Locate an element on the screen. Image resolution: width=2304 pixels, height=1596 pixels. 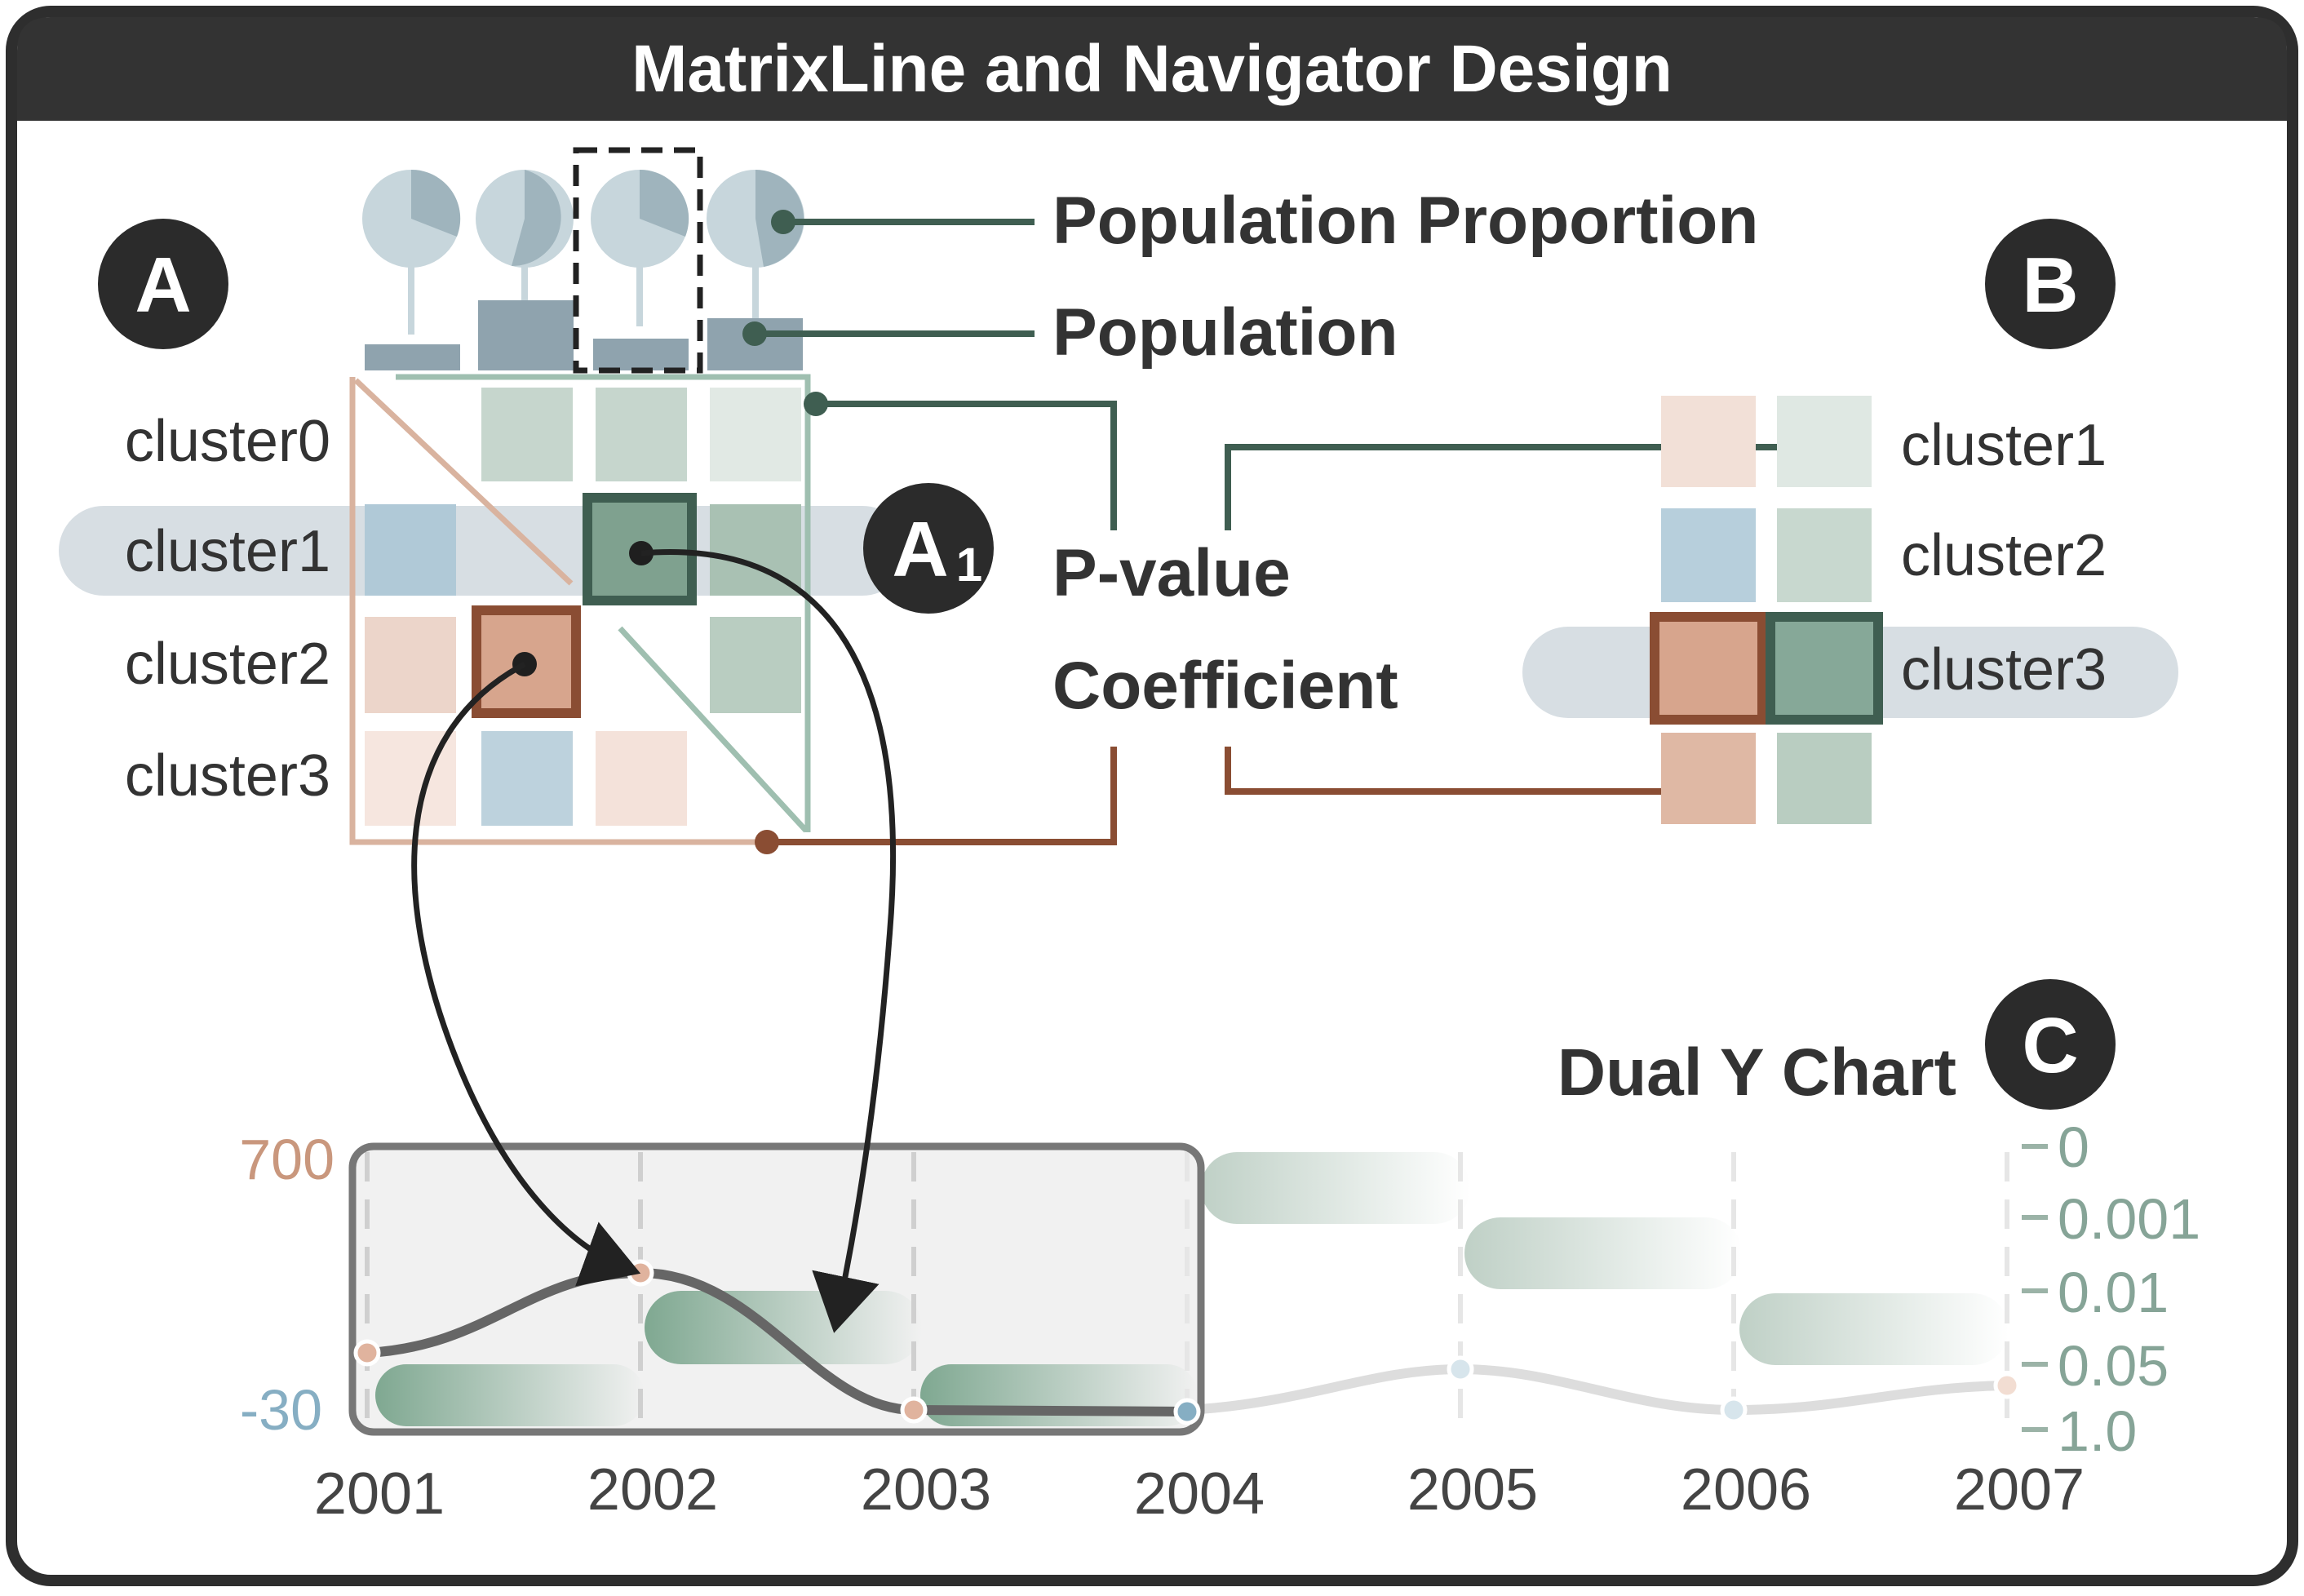
badge-a1 is located at coordinates (928, 548).